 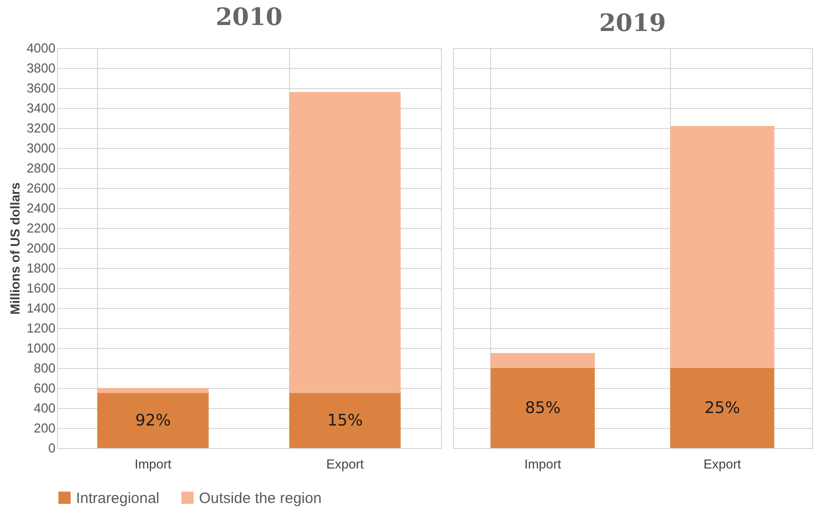 What do you see at coordinates (41, 48) in the screenshot?
I see `y-tick-label: 4000` at bounding box center [41, 48].